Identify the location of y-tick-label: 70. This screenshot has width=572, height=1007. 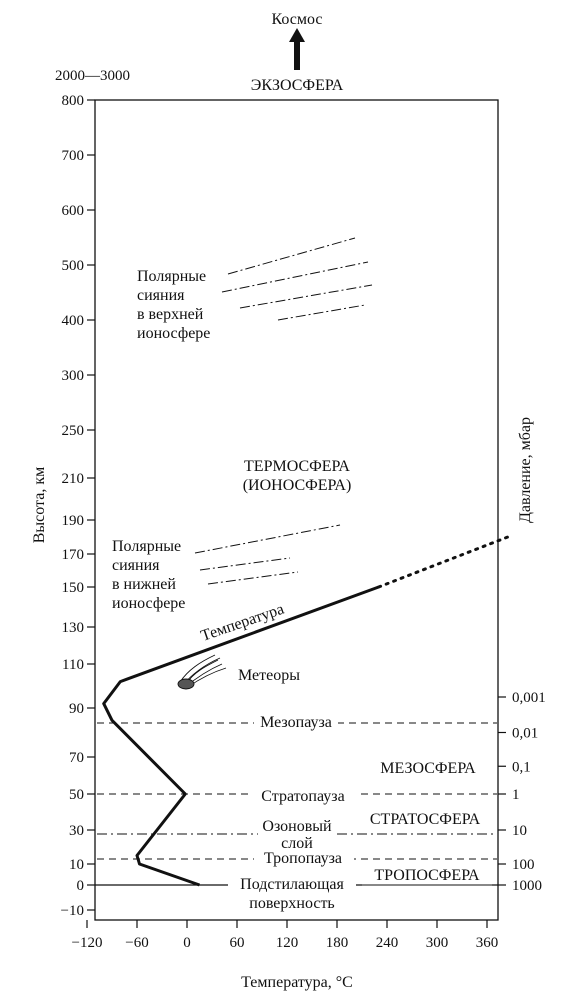
(76, 758).